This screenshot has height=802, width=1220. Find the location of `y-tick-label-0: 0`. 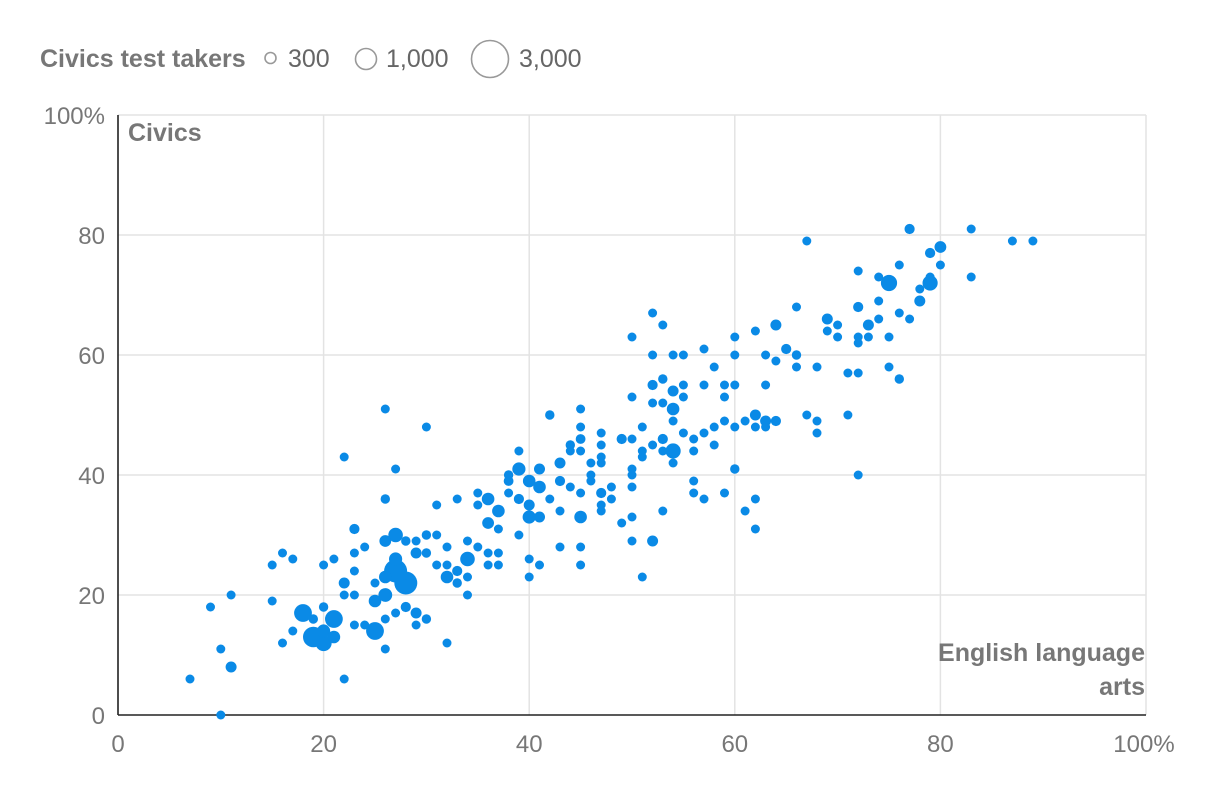

y-tick-label-0: 0 is located at coordinates (98, 716).